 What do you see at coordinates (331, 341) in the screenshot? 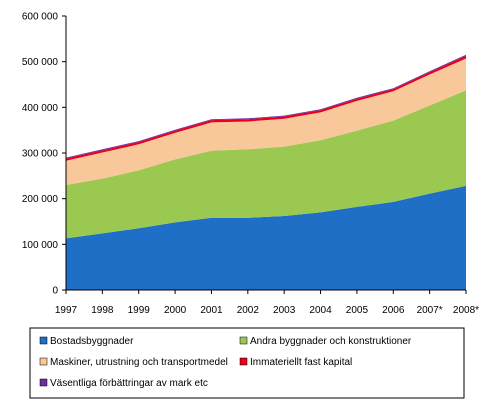
I see `legend-label: Andra byggnader och konstruktioner` at bounding box center [331, 341].